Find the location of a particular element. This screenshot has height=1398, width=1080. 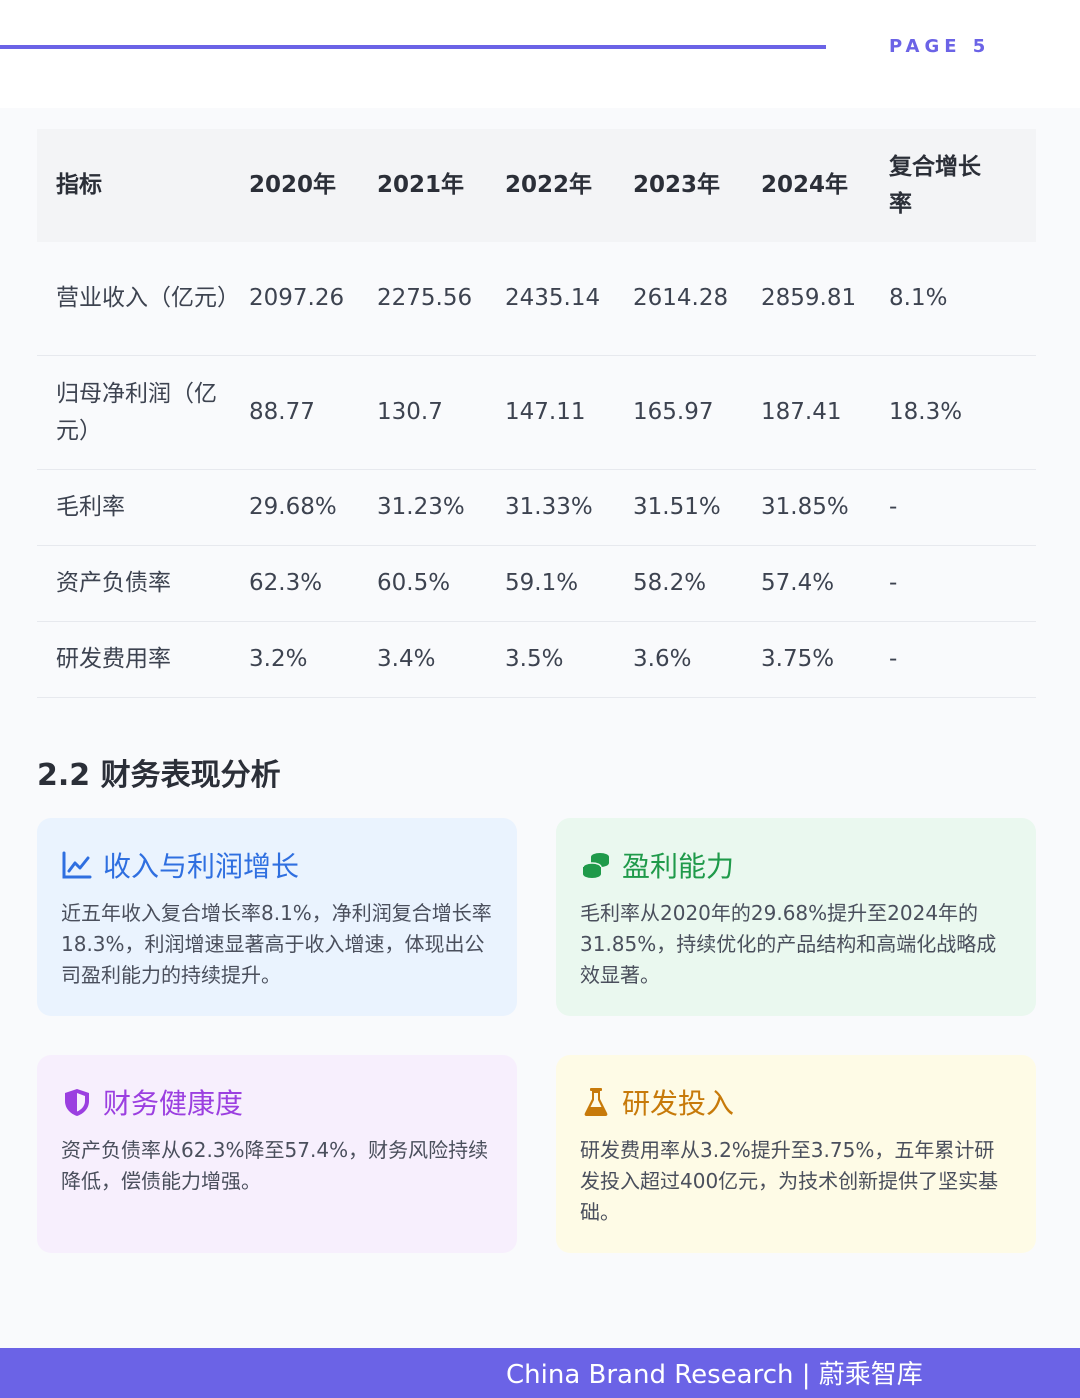

table-header-cell: 复合增长率 is located at coordinates (953, 186).